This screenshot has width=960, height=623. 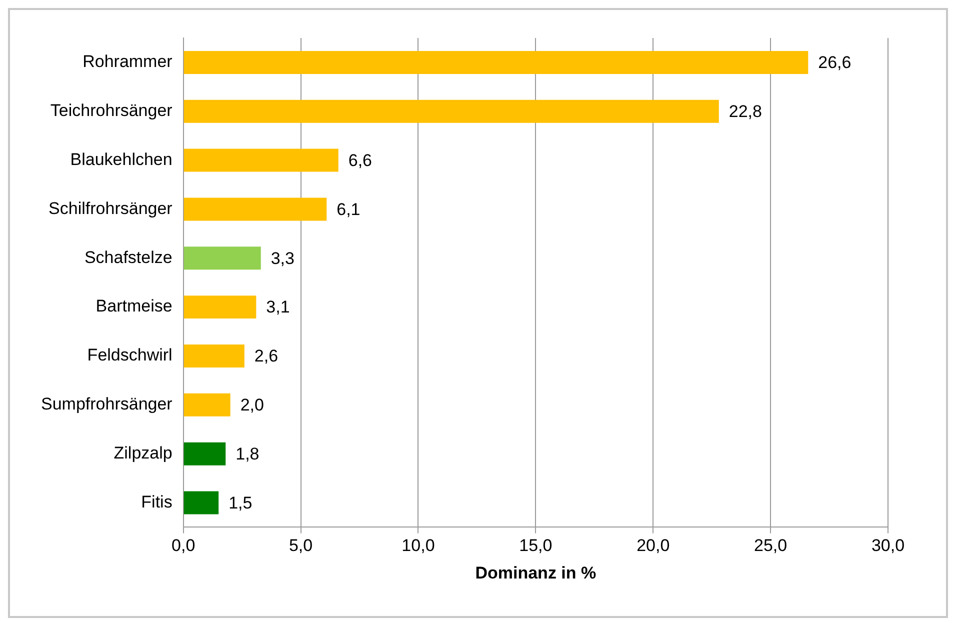 I want to click on data-label: 1,5, so click(x=240, y=502).